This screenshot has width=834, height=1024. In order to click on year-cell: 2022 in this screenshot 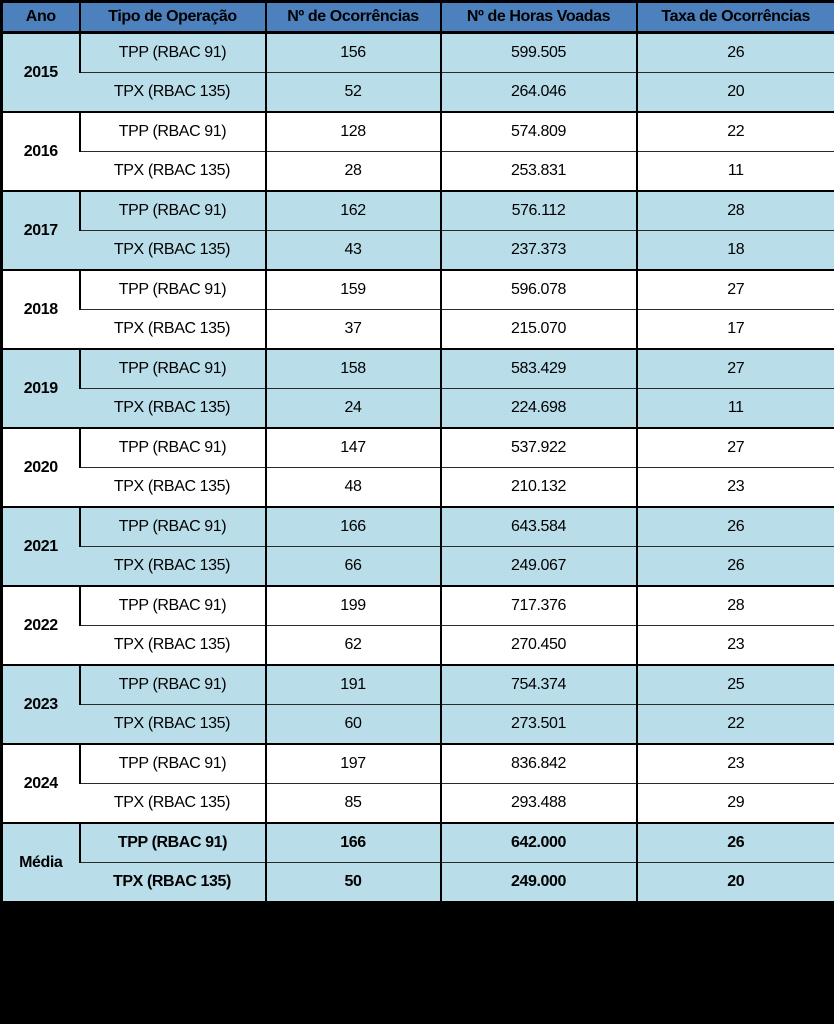, I will do `click(40, 625)`.